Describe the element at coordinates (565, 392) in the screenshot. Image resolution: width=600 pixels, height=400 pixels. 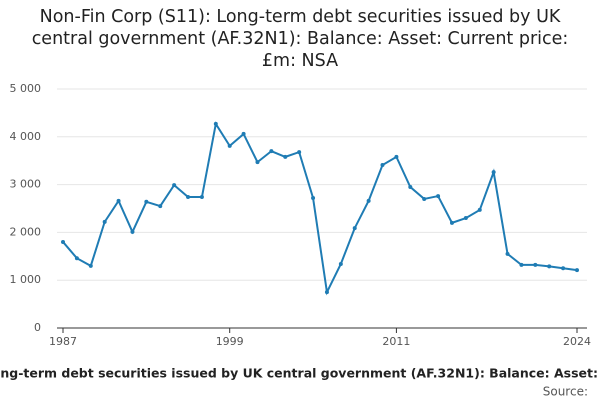
I see `source-label: Source:` at that location.